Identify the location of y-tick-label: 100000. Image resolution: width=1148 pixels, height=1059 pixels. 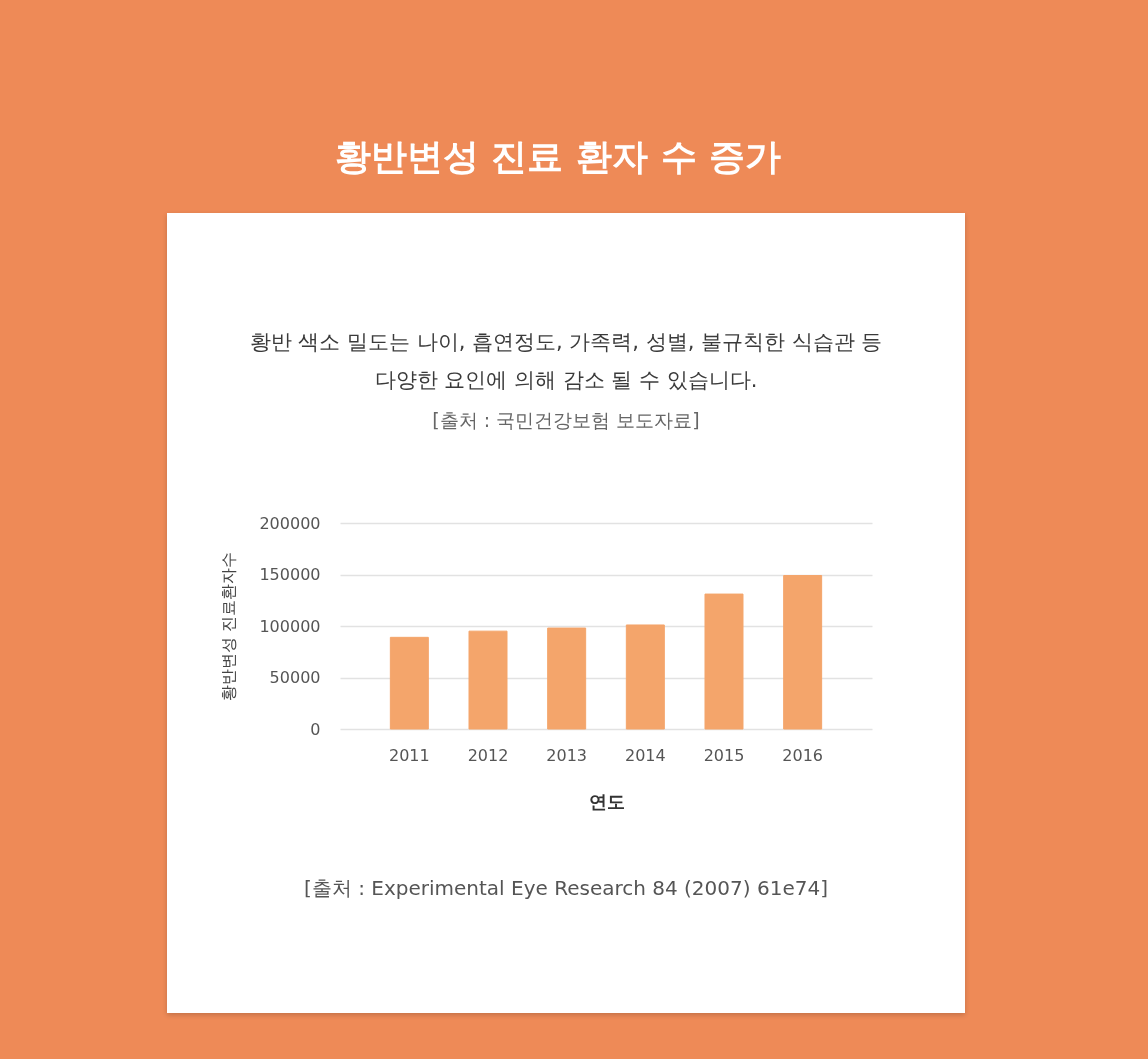
(290, 626).